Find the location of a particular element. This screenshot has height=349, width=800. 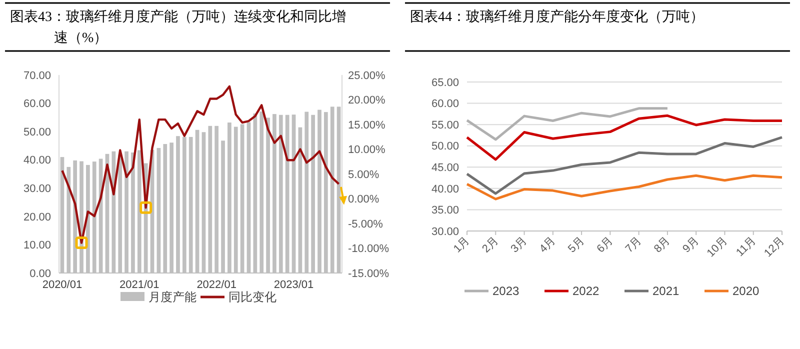

x-tick-label: 2月 is located at coordinates (490, 245).